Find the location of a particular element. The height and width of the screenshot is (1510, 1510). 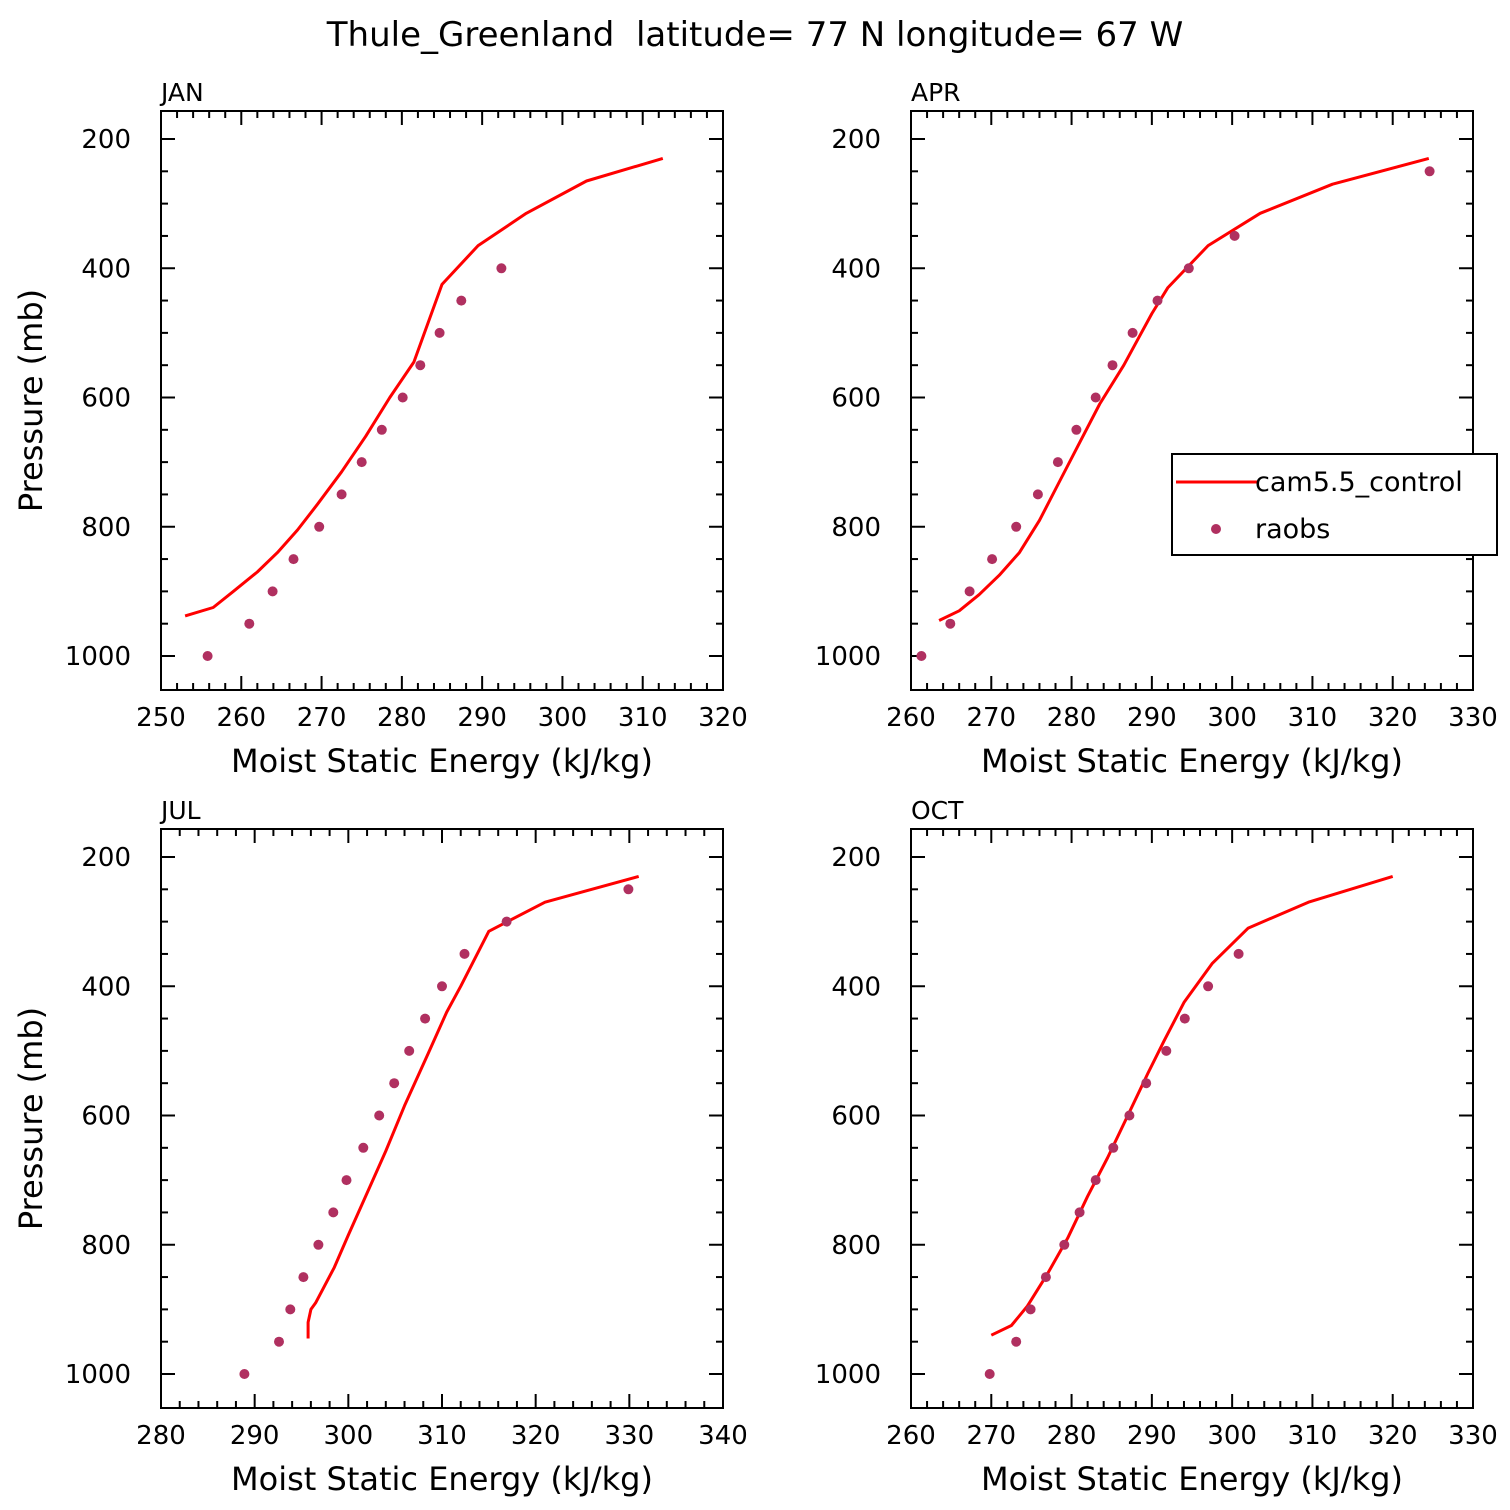

panel-label-oct: OCT is located at coordinates (937, 810).